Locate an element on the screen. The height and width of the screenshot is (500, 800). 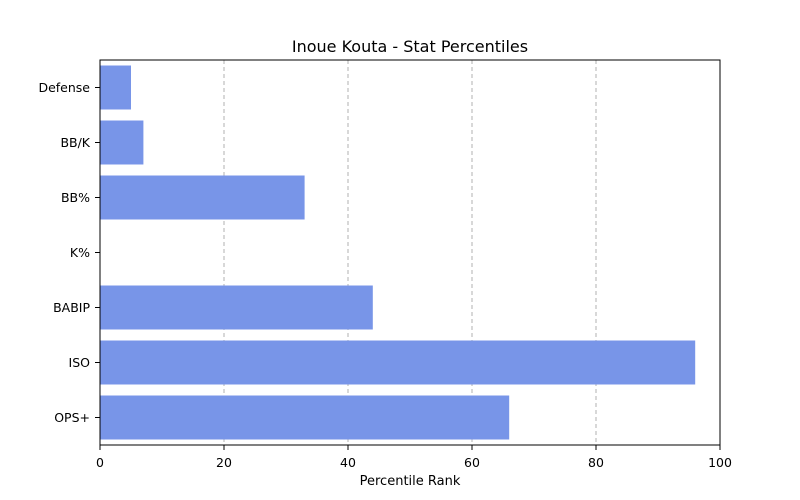
x-tick-label: 80 is located at coordinates (596, 462).